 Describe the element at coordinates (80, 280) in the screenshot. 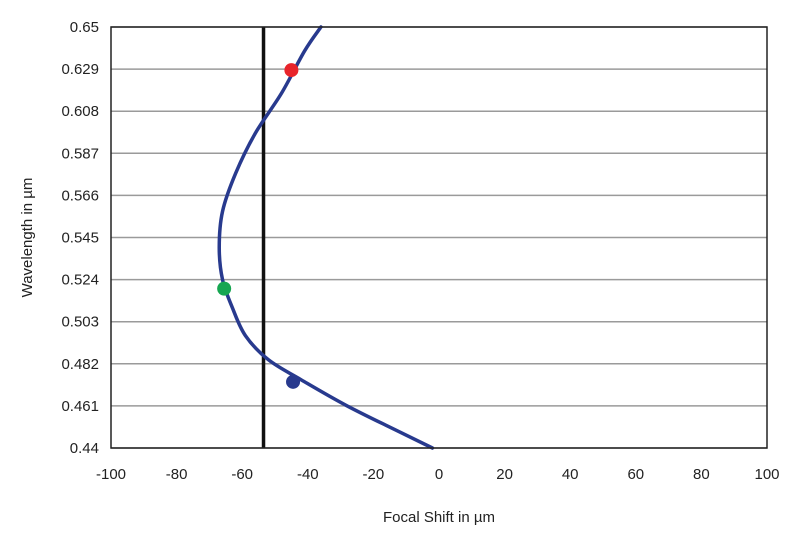

I see `y-tick-label: 0.524` at that location.